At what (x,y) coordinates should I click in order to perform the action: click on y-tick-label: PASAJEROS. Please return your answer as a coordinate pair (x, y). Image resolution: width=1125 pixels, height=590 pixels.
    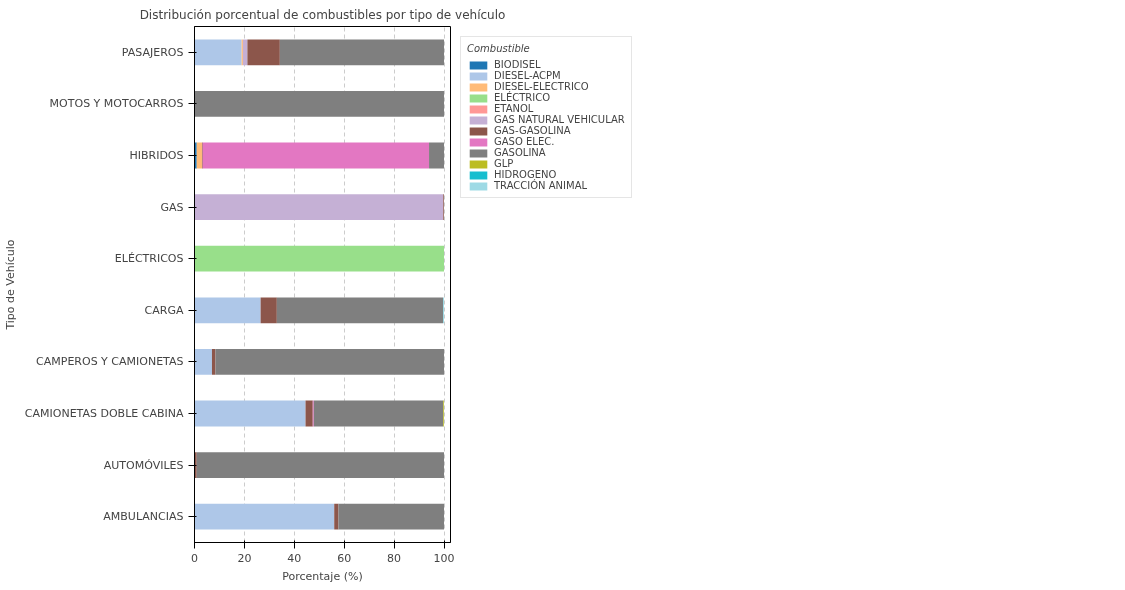
    Looking at the image, I should click on (152, 52).